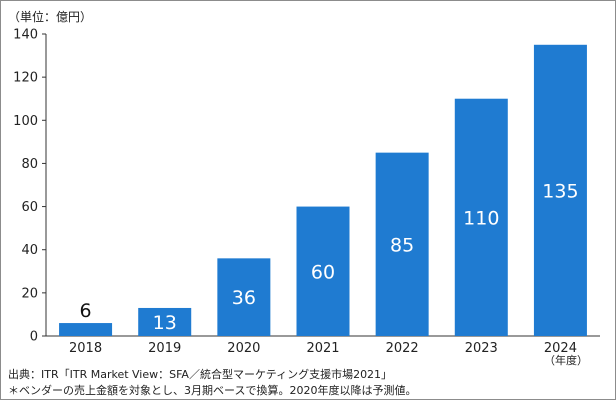 Image resolution: width=616 pixels, height=400 pixels. What do you see at coordinates (29, 207) in the screenshot?
I see `y-tick-label: 60` at bounding box center [29, 207].